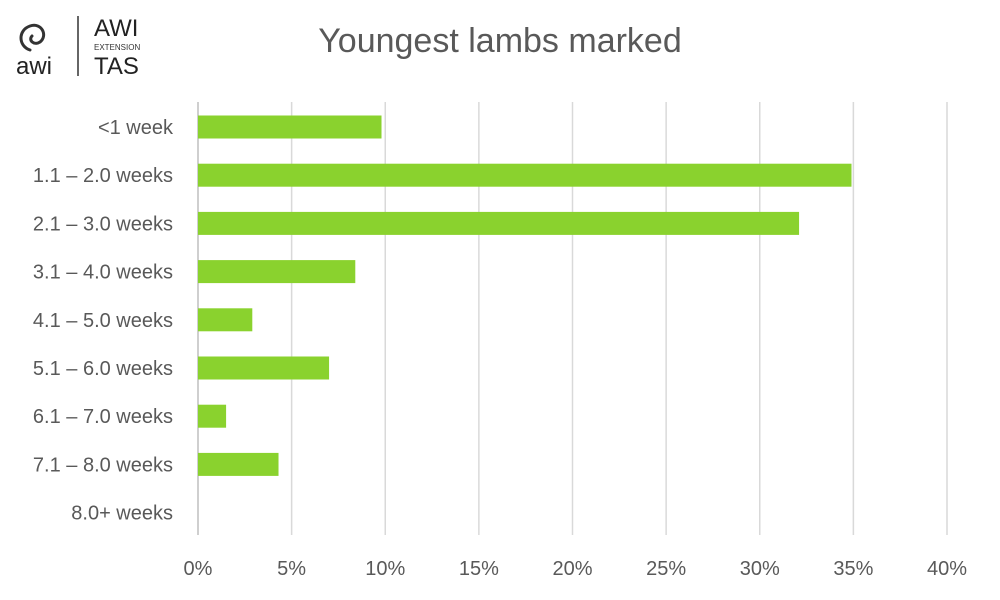 This screenshot has width=1000, height=600. Describe the element at coordinates (116, 66) in the screenshot. I see `logo-tas-text: TAS` at that location.